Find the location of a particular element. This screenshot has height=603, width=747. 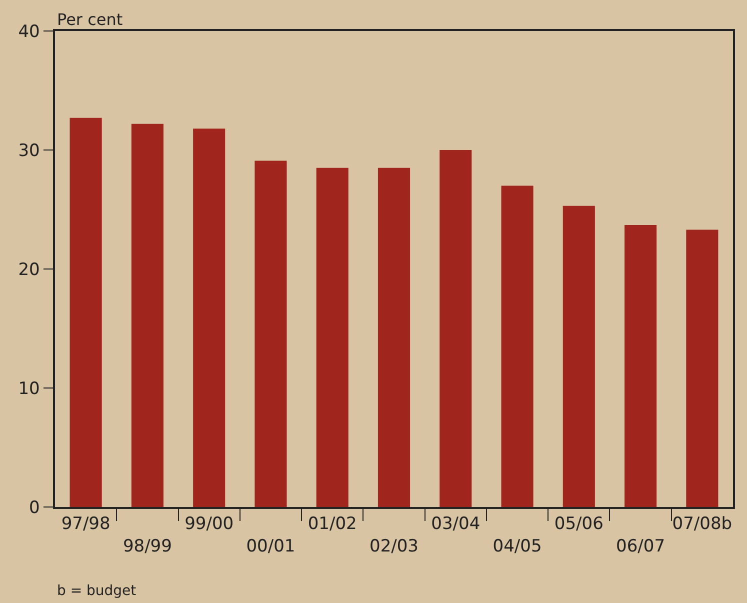

y-tick-label: 40 is located at coordinates (29, 32).